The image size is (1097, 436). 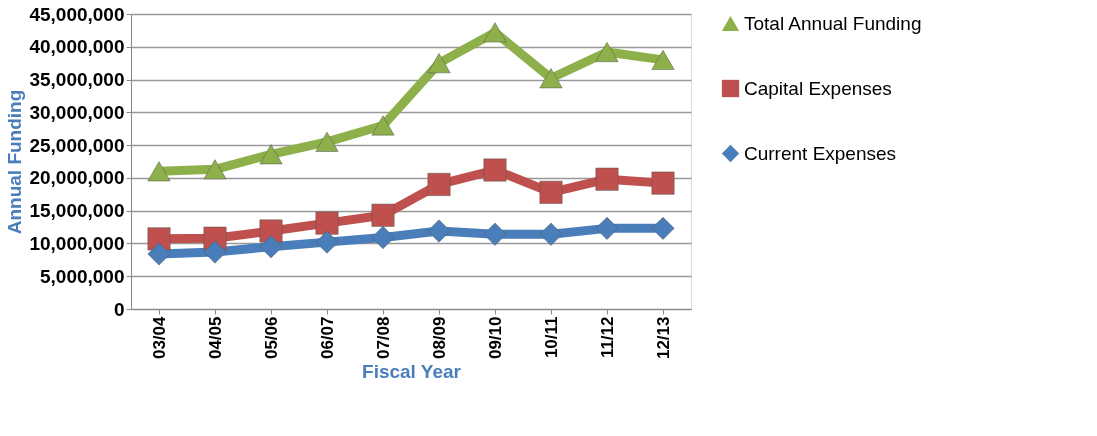 I want to click on x-tick-label: 10/11, so click(x=551, y=337).